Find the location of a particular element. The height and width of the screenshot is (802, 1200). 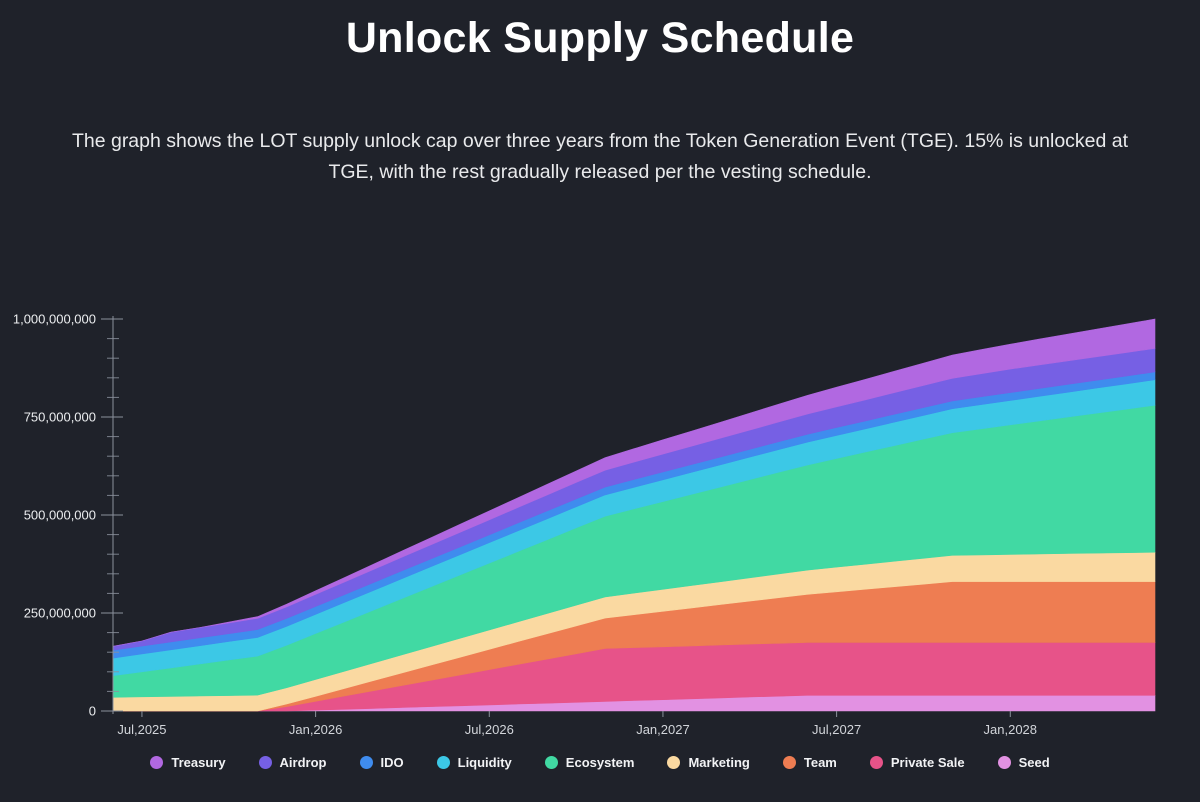

page-title: Unlock Supply Schedule is located at coordinates (600, 38).